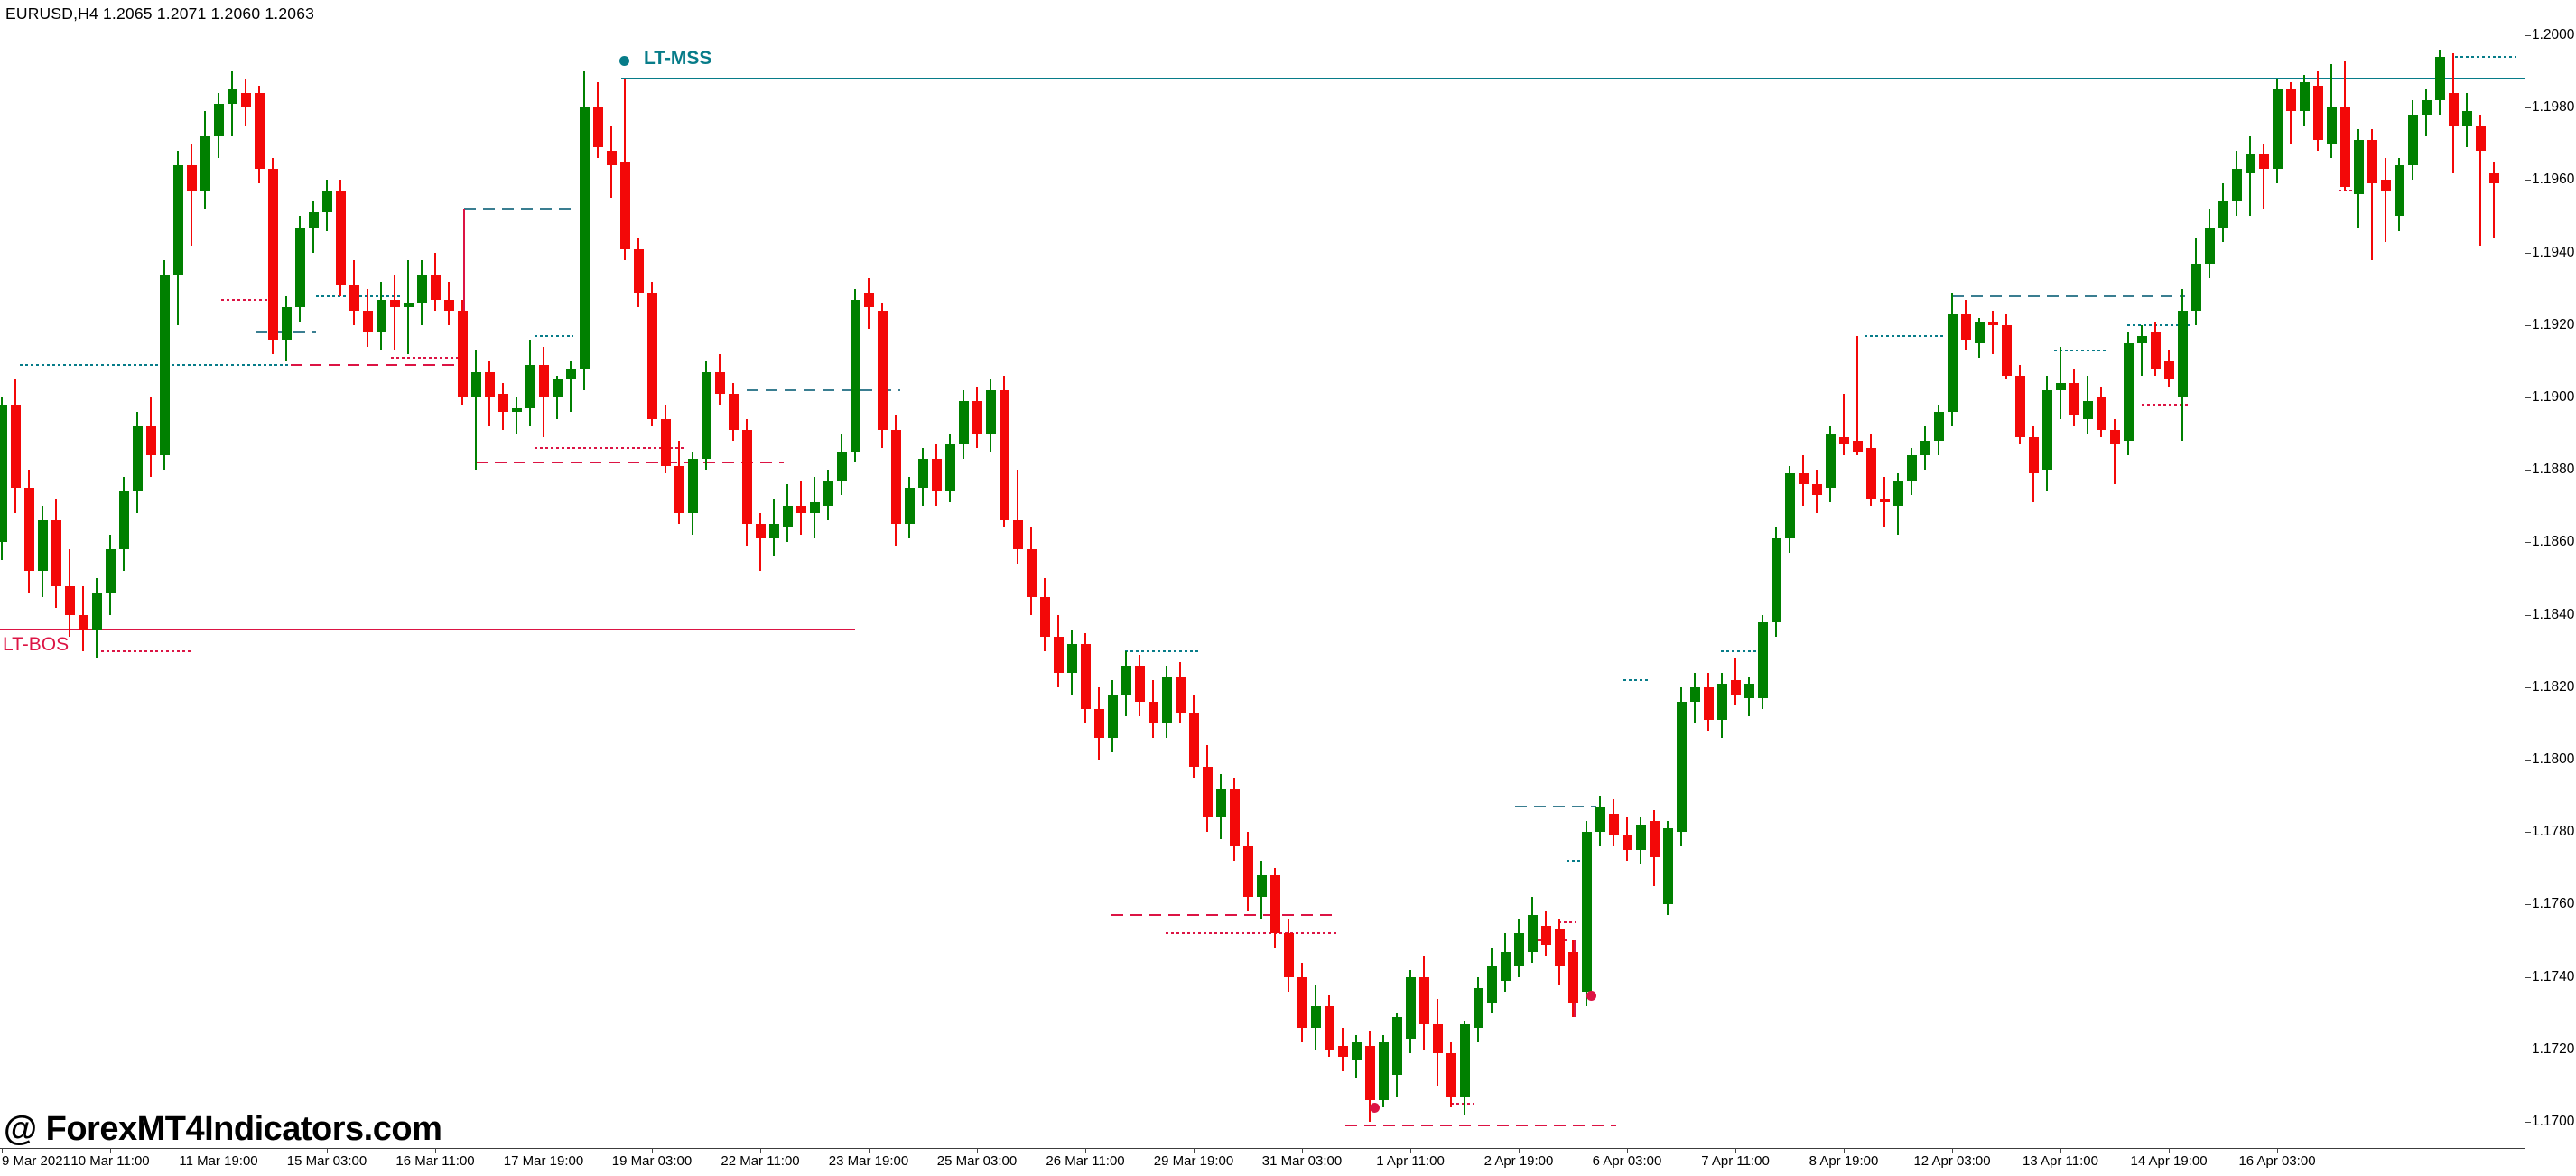 The image size is (2576, 1176). Describe the element at coordinates (2553, 35) in the screenshot. I see `price-axis-label: 1.2000` at that location.